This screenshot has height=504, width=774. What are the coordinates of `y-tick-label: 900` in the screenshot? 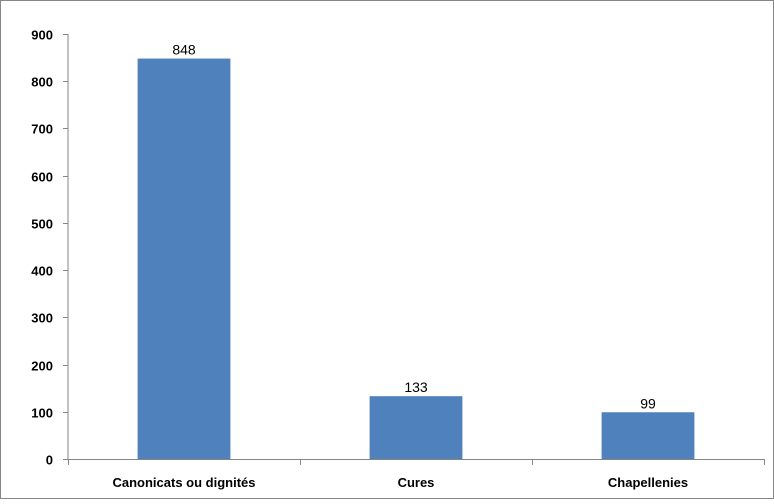 It's located at (42, 35).